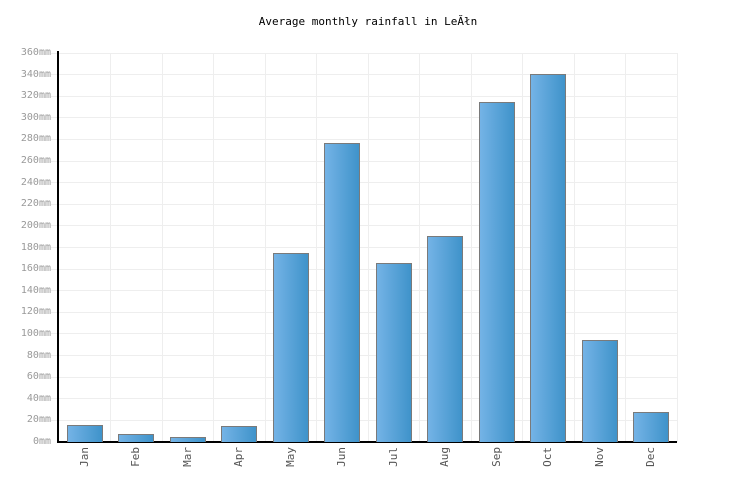 This screenshot has width=736, height=500. I want to click on bar-dec, so click(651, 426).